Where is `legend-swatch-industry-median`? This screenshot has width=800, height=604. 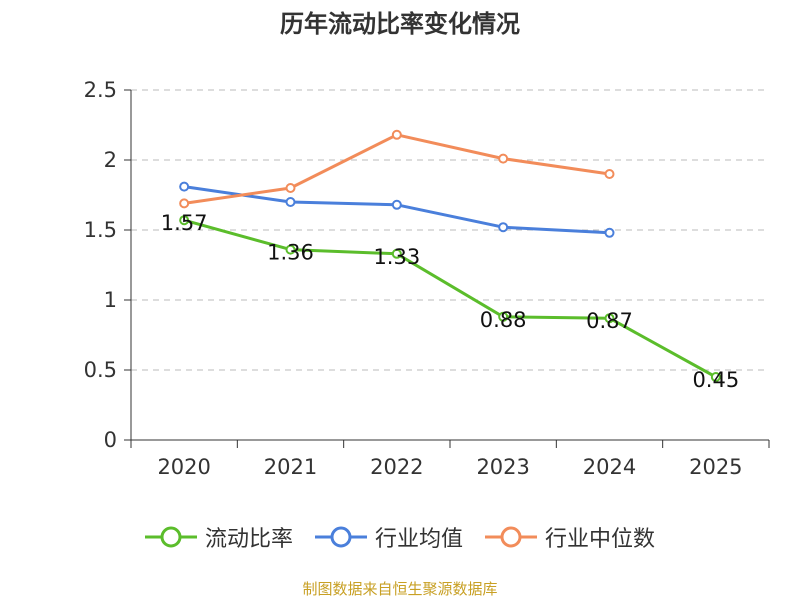 legend-swatch-industry-median is located at coordinates (511, 537).